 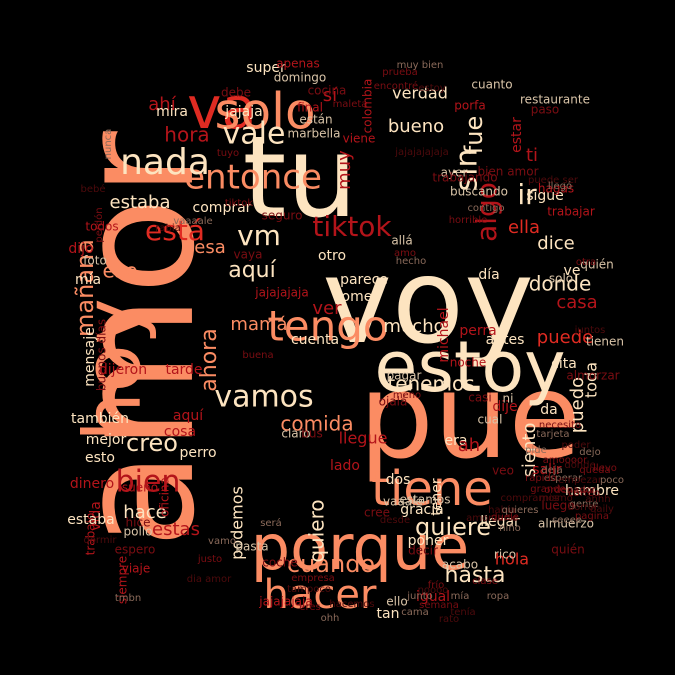 I want to click on cloud-word: horror, so click(x=583, y=507).